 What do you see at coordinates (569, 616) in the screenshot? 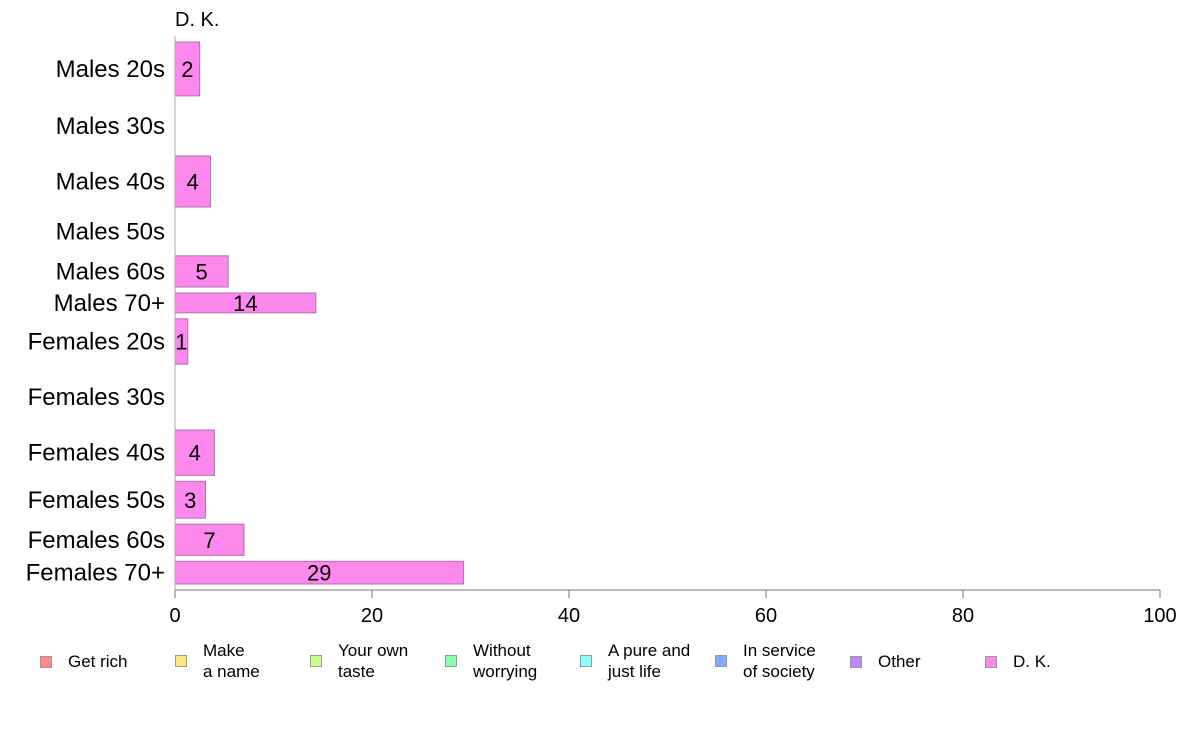
I see `x-tick-label: 40` at bounding box center [569, 616].